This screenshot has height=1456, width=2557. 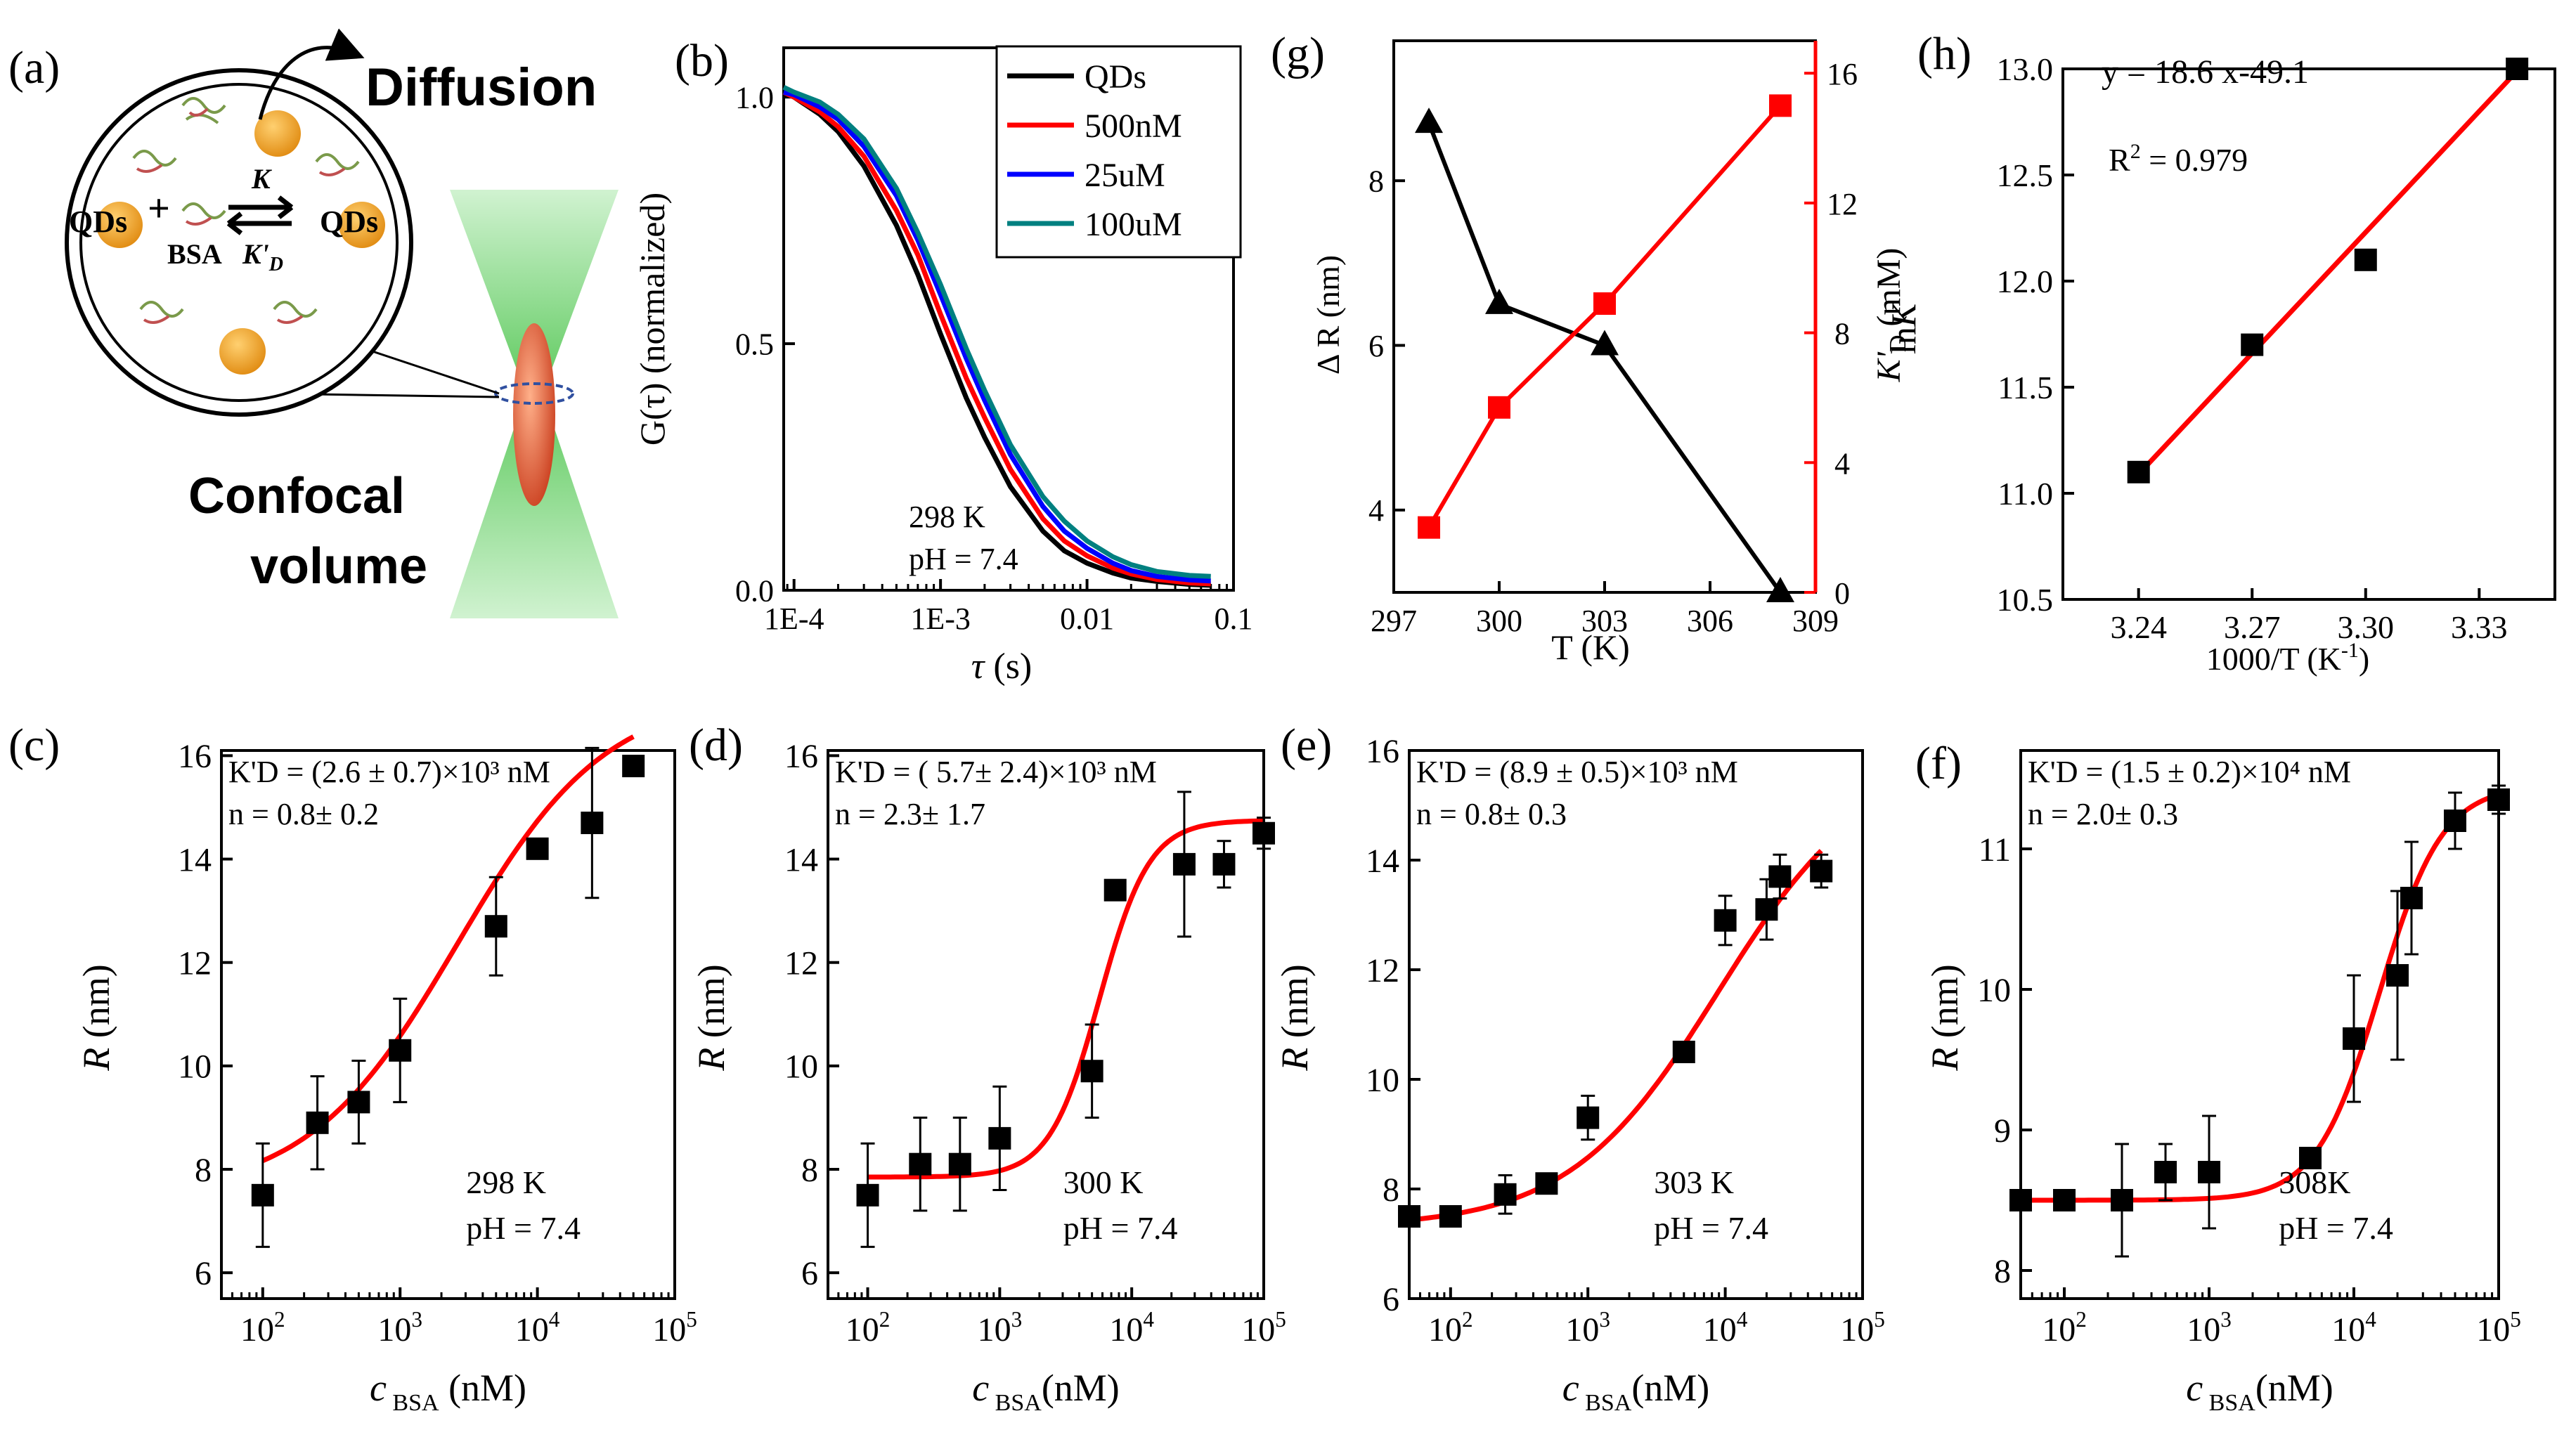 I want to click on y-tick-label-c: 12, so click(x=195, y=963).